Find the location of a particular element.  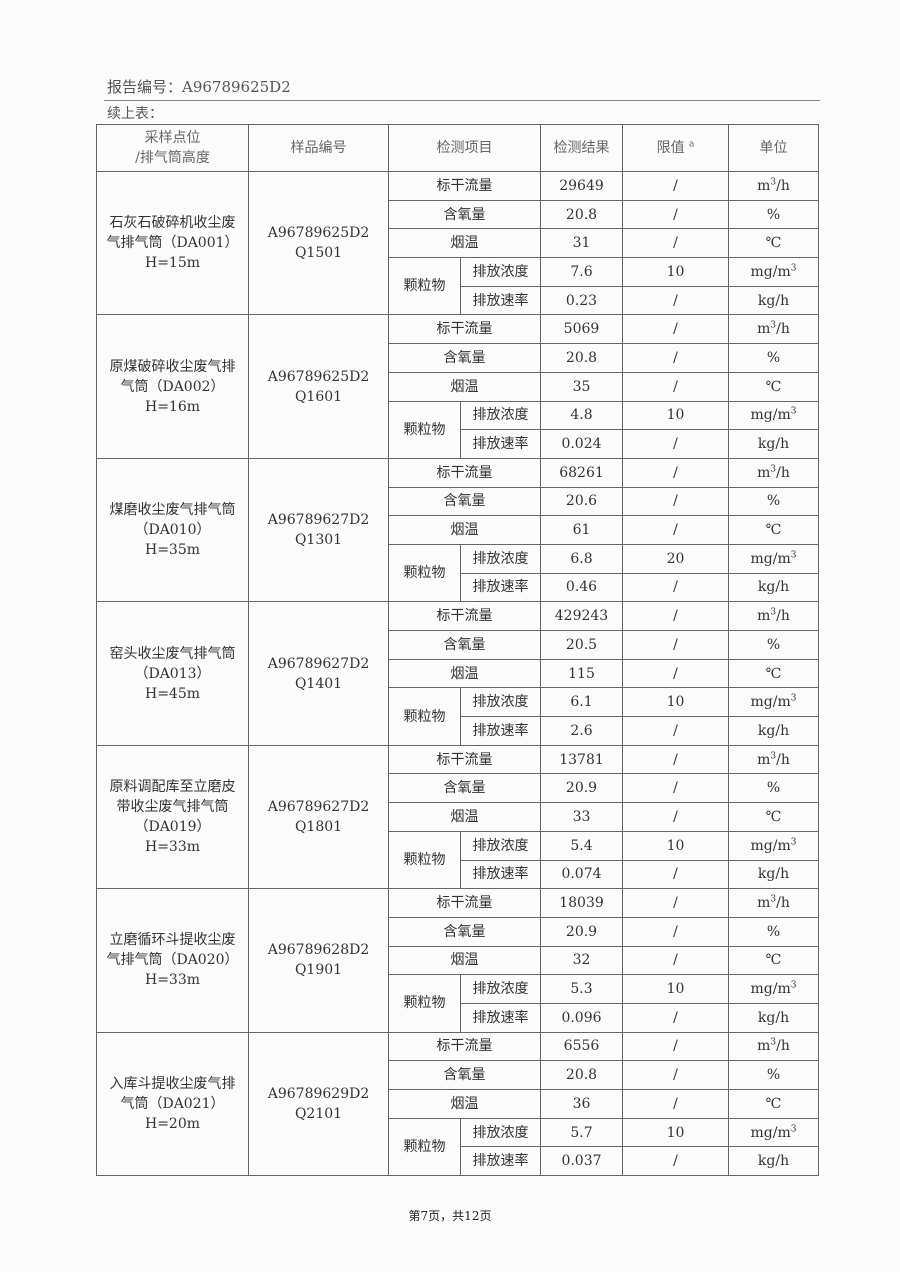

col-limit: 限值 a is located at coordinates (675, 148).